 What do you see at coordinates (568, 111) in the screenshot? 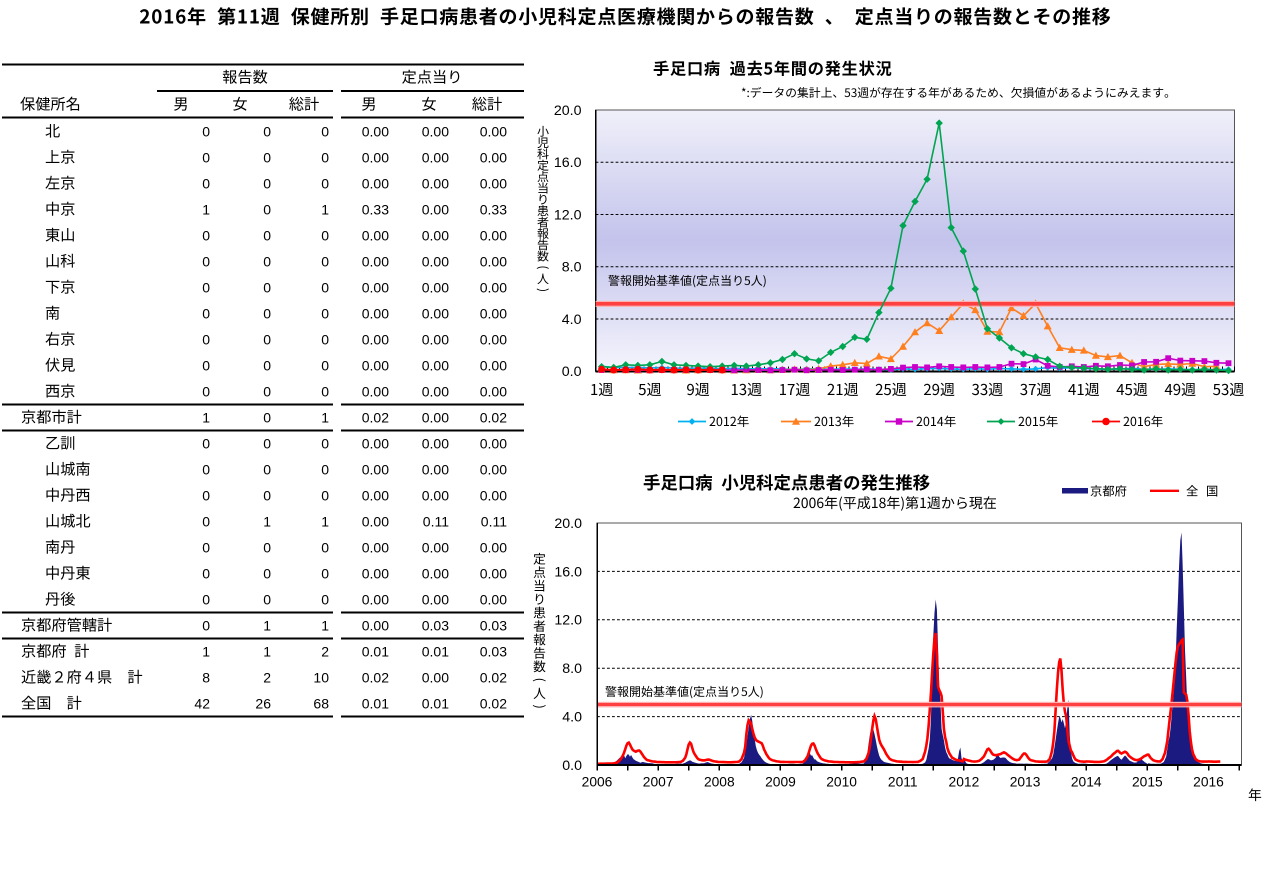
I see `svg-text: 20.0` at bounding box center [568, 111].